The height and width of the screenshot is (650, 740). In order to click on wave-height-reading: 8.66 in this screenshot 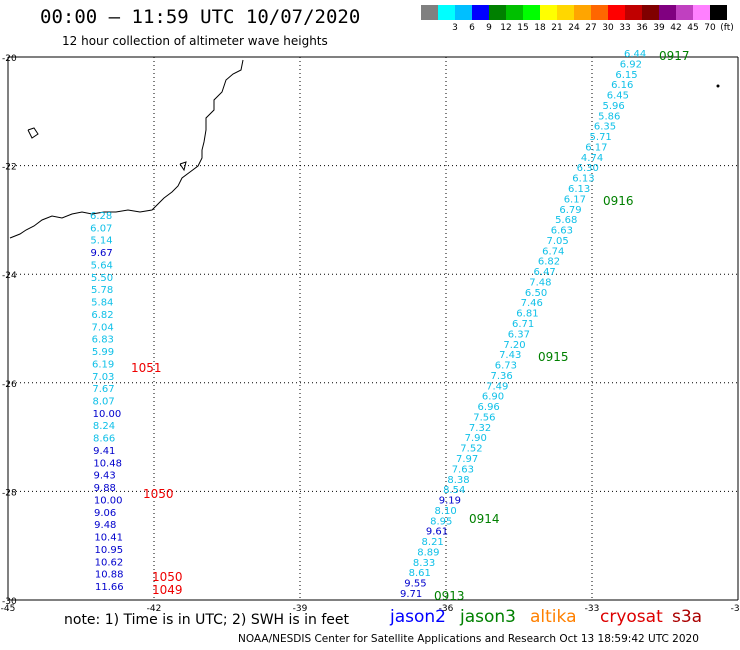, I will do `click(104, 439)`.